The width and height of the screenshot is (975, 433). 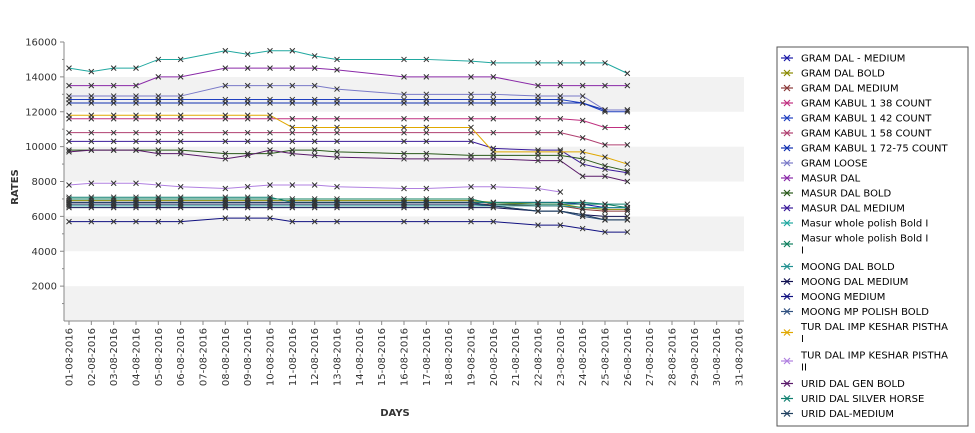 I want to click on y-tick-label: 16000, so click(x=41, y=43).